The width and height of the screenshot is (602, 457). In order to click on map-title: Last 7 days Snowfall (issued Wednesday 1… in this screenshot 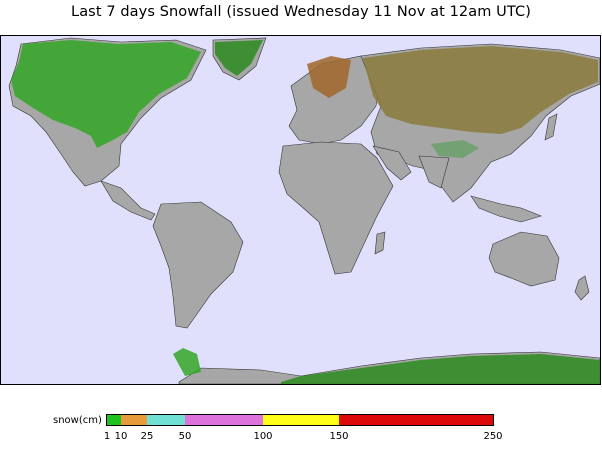, I will do `click(301, 12)`.